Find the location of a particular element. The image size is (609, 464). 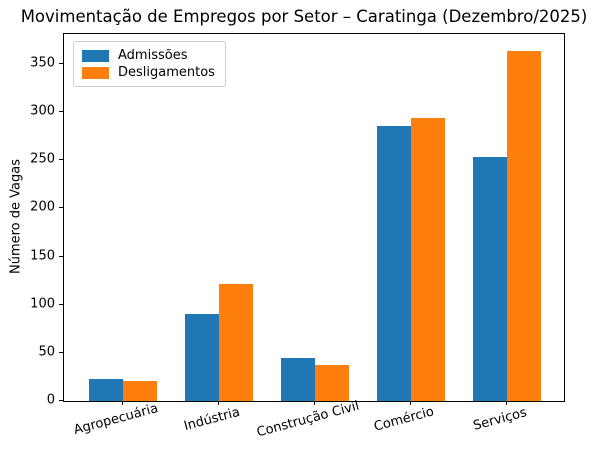

x-tick-label: Indústria is located at coordinates (212, 419).